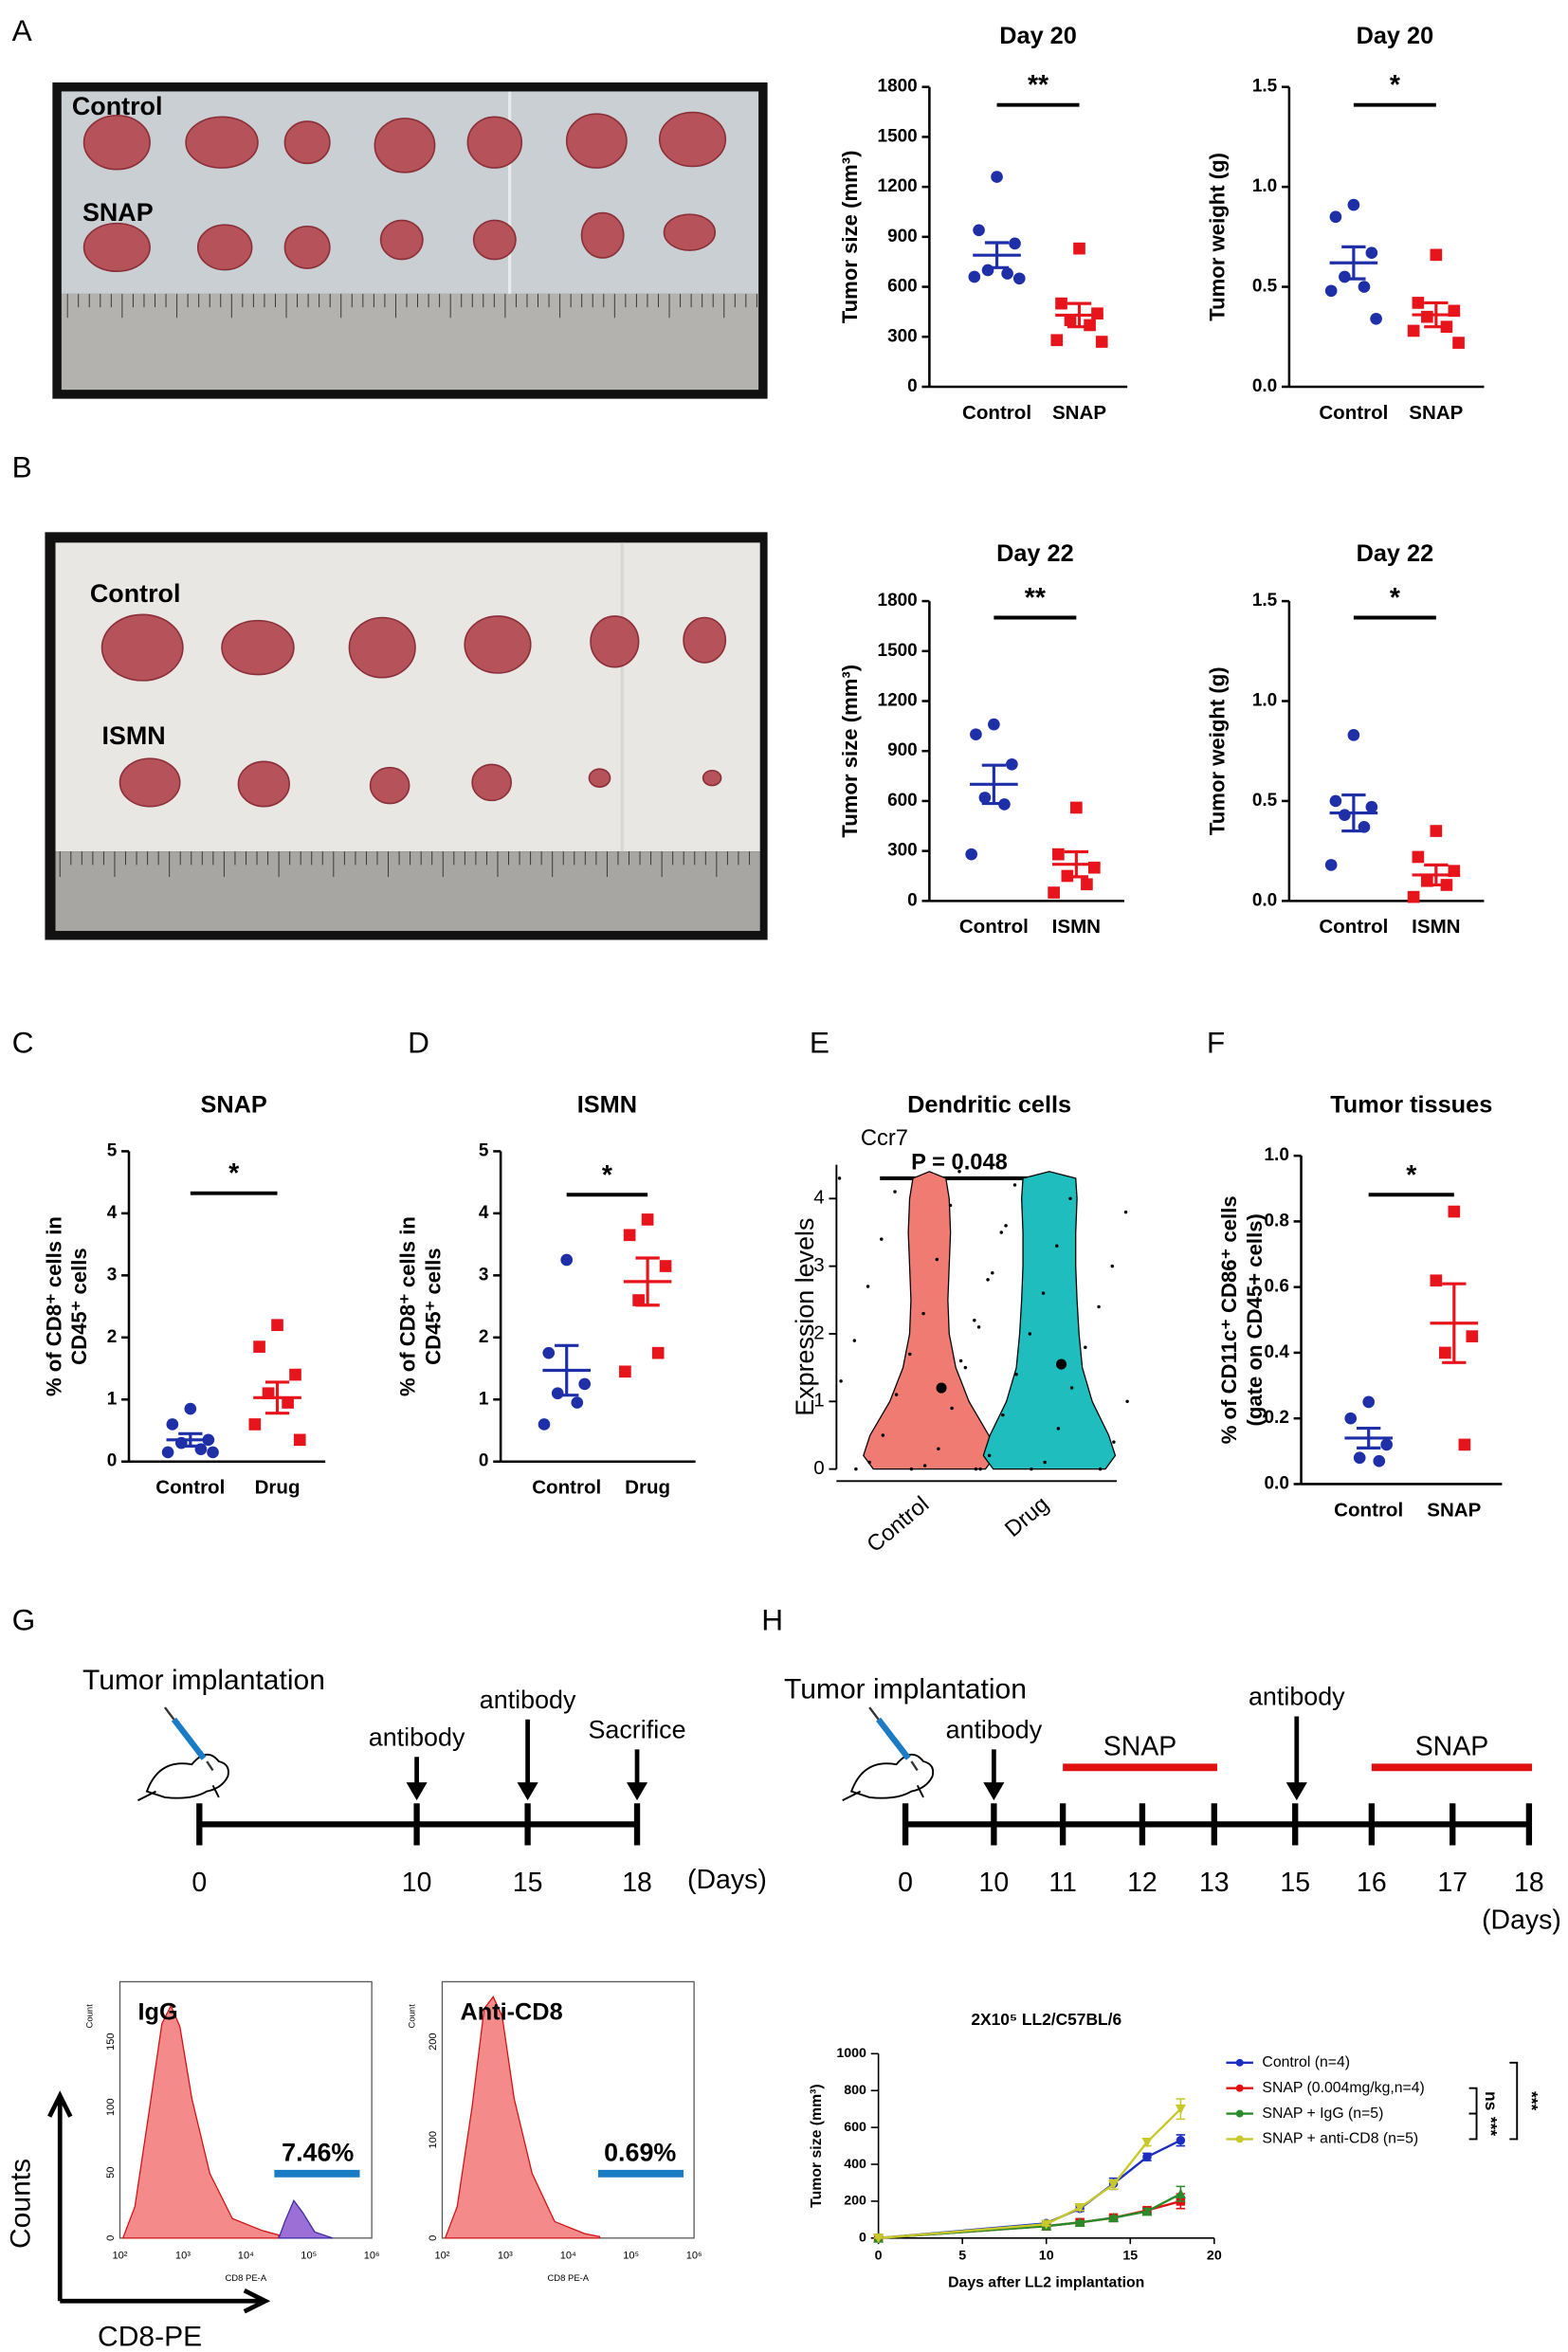 The image size is (1568, 2352). What do you see at coordinates (1436, 413) in the screenshot?
I see `x-tick-label: SNAP` at bounding box center [1436, 413].